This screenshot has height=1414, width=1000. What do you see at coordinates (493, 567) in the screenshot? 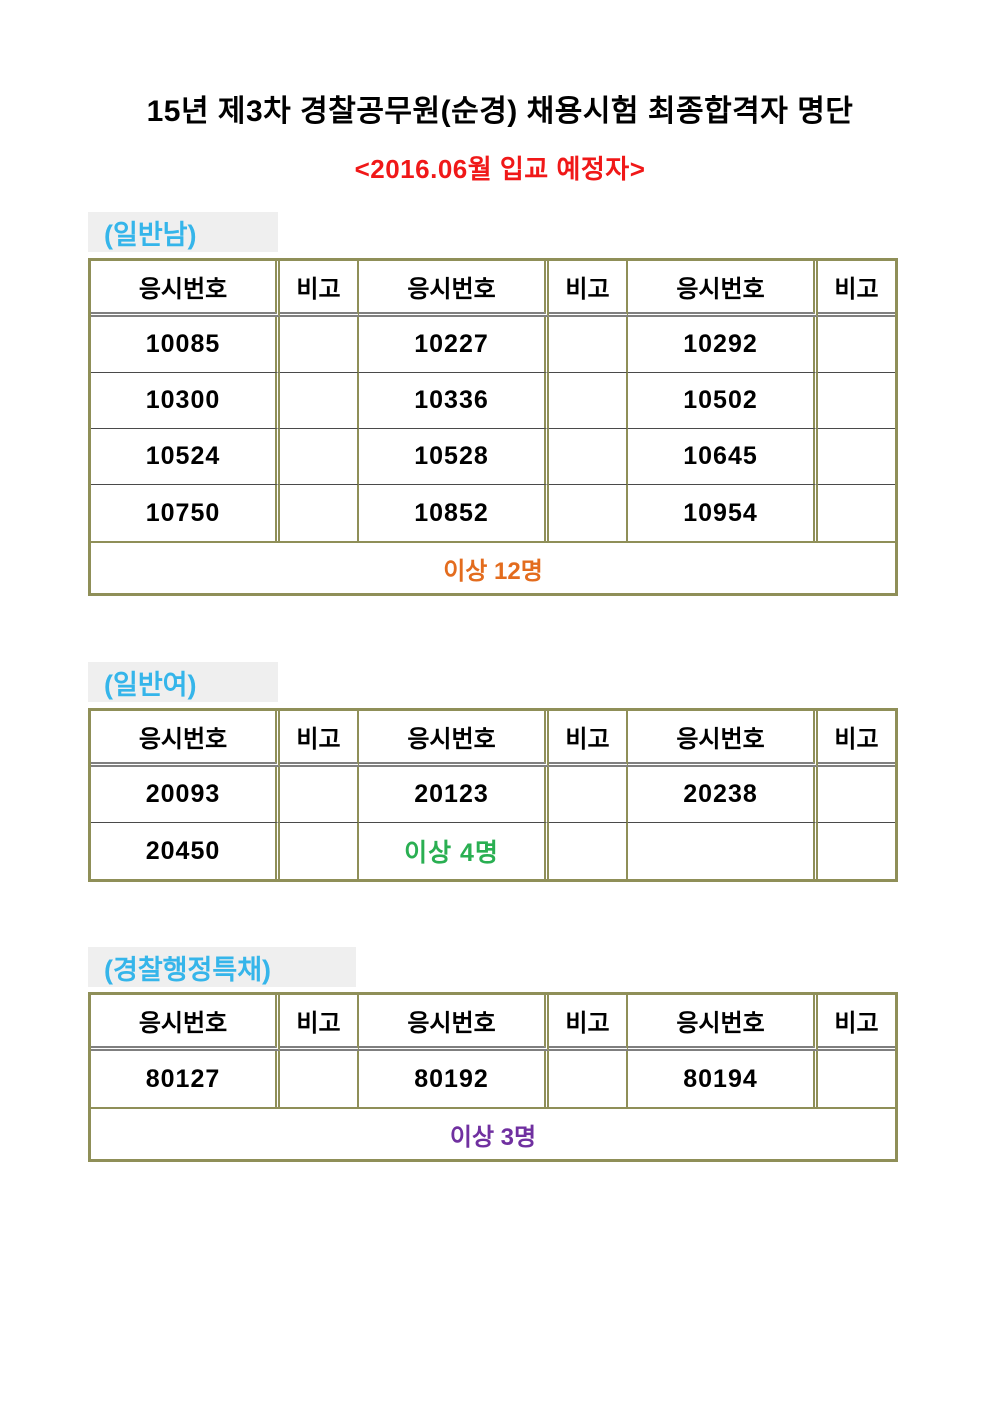
I see `section-total-row: 이상 12명` at bounding box center [493, 567].